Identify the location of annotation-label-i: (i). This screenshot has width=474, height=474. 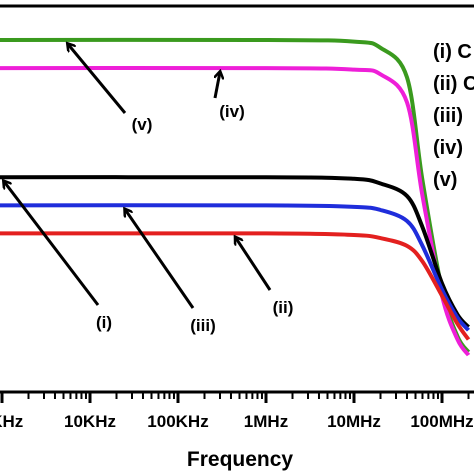
(104, 322).